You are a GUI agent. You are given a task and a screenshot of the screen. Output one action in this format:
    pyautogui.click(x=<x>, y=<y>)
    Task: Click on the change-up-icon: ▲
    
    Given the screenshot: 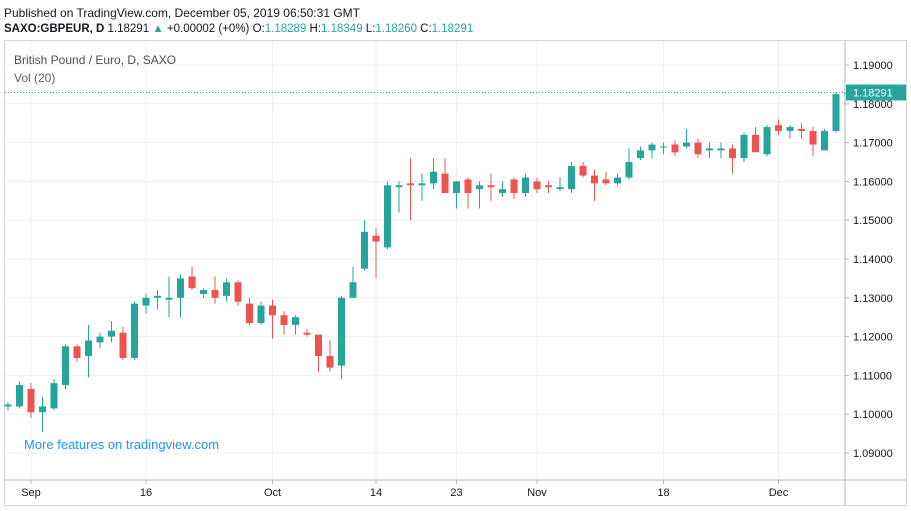 What is the action you would take?
    pyautogui.click(x=158, y=29)
    